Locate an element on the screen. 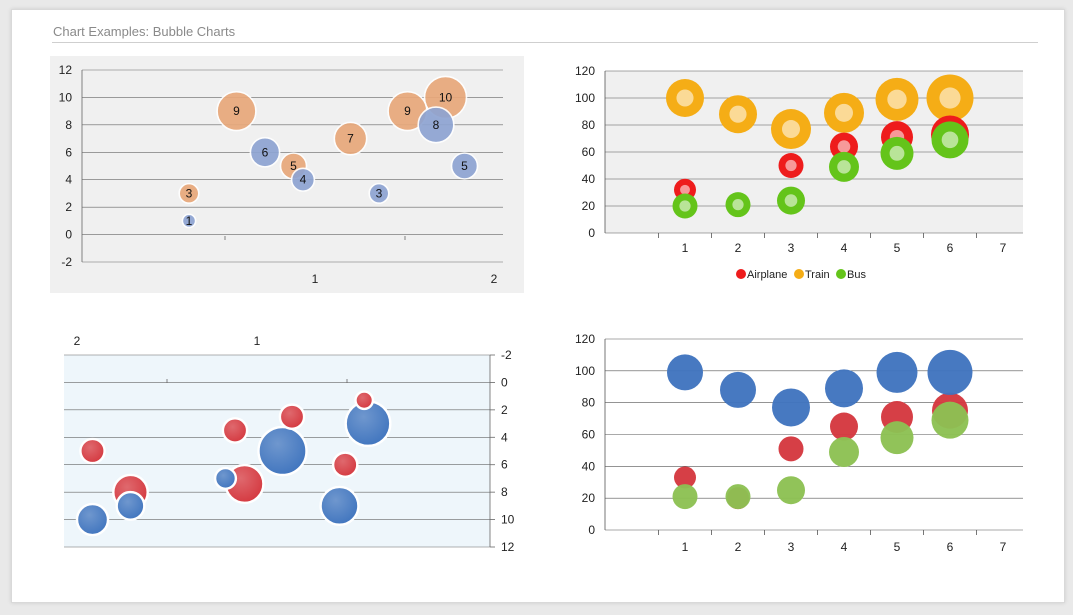 Image resolution: width=1073 pixels, height=615 pixels. page-title: Chart Examples: Bubble Charts is located at coordinates (144, 31).